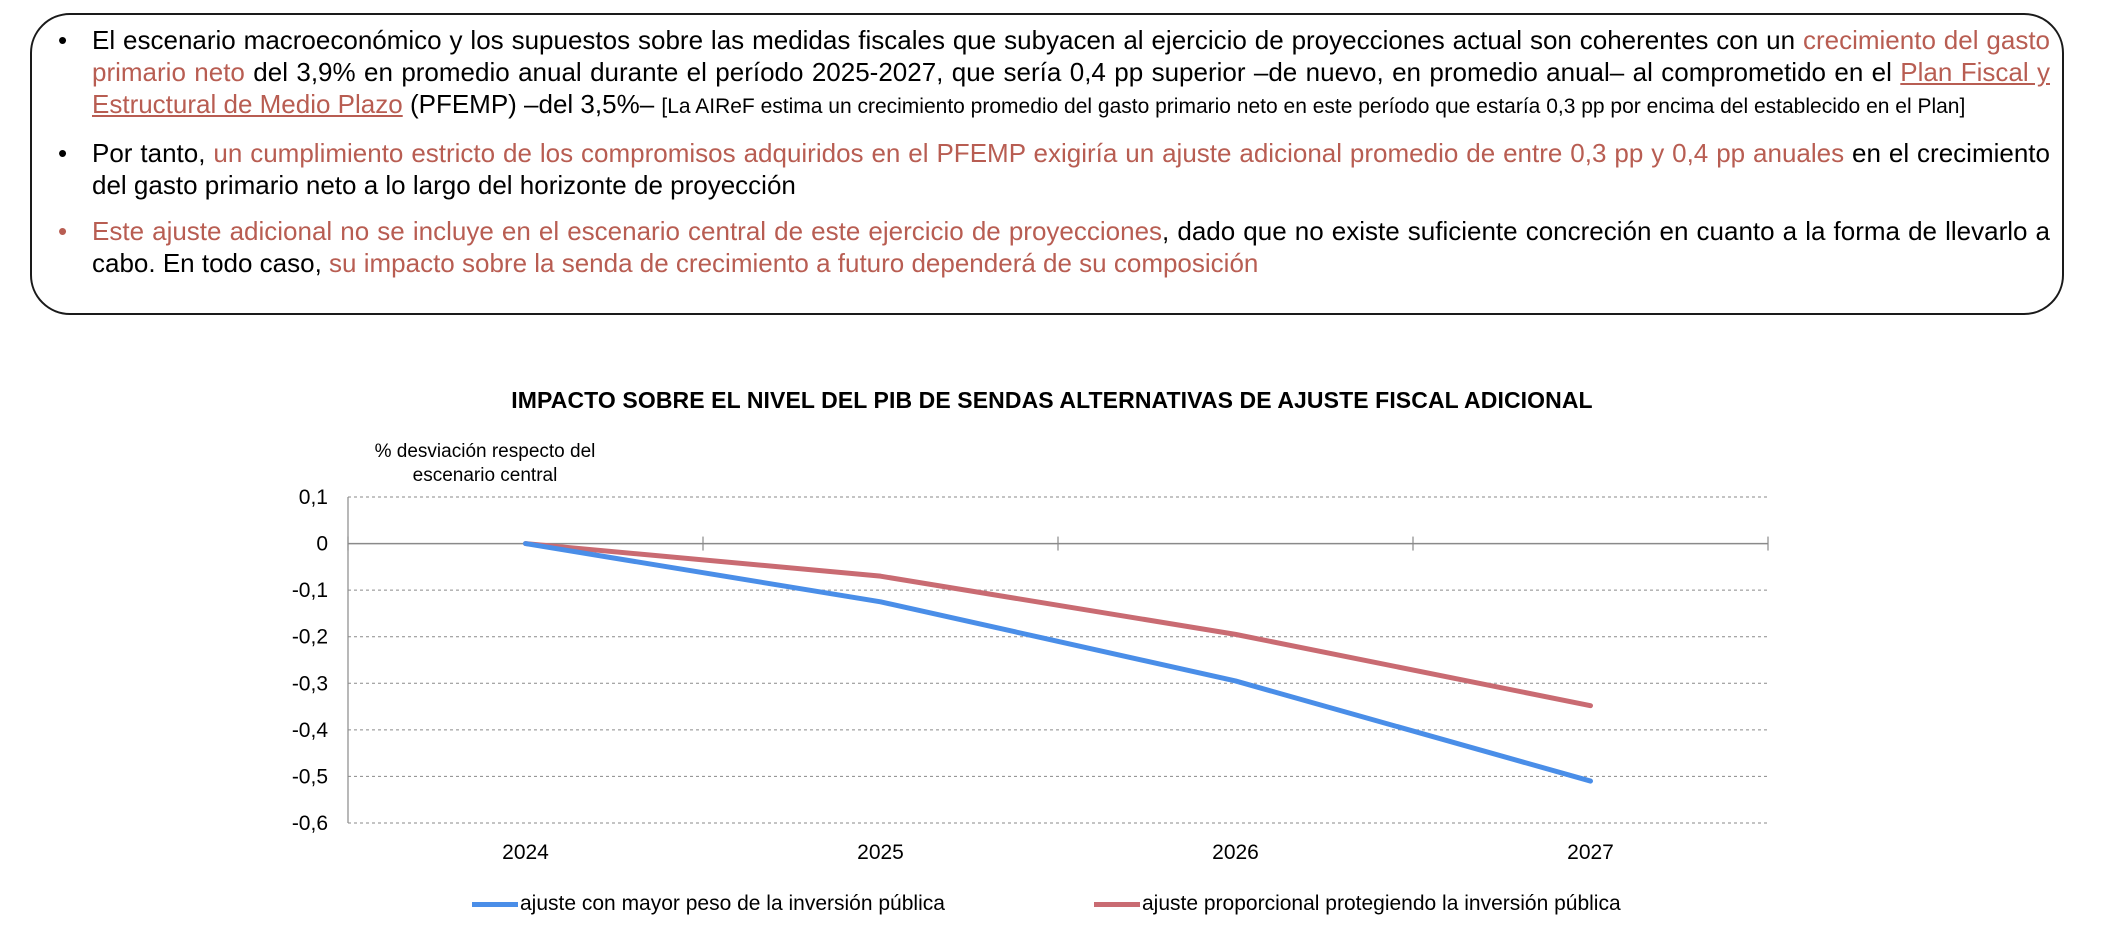 The width and height of the screenshot is (2104, 948). What do you see at coordinates (310, 823) in the screenshot?
I see `y-tick-label: -0,6` at bounding box center [310, 823].